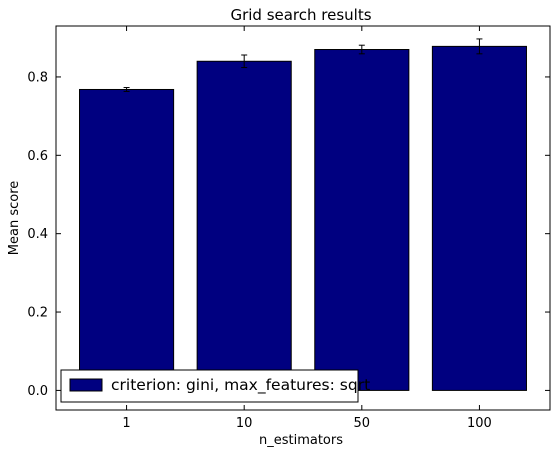  I want to click on y-tick-label: 0.4, so click(37, 234).